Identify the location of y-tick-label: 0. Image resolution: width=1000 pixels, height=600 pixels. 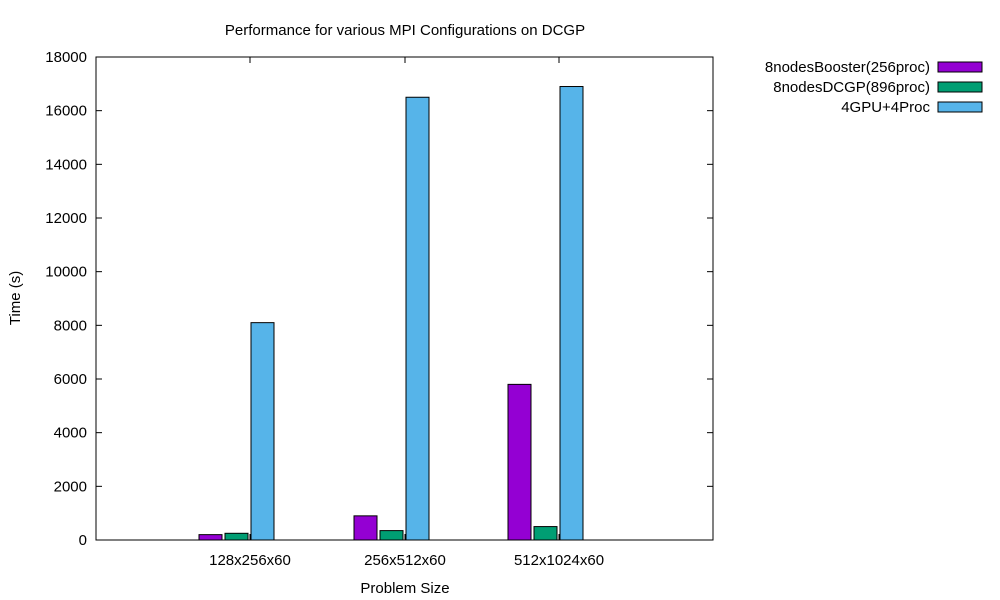
(83, 540).